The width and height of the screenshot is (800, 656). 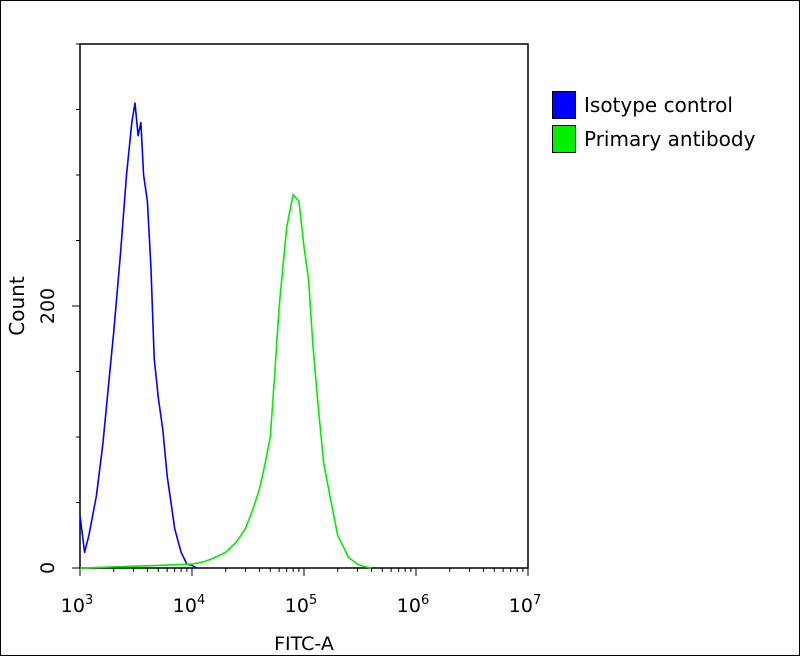 I want to click on x-tick-label-exponent: 4, so click(x=201, y=600).